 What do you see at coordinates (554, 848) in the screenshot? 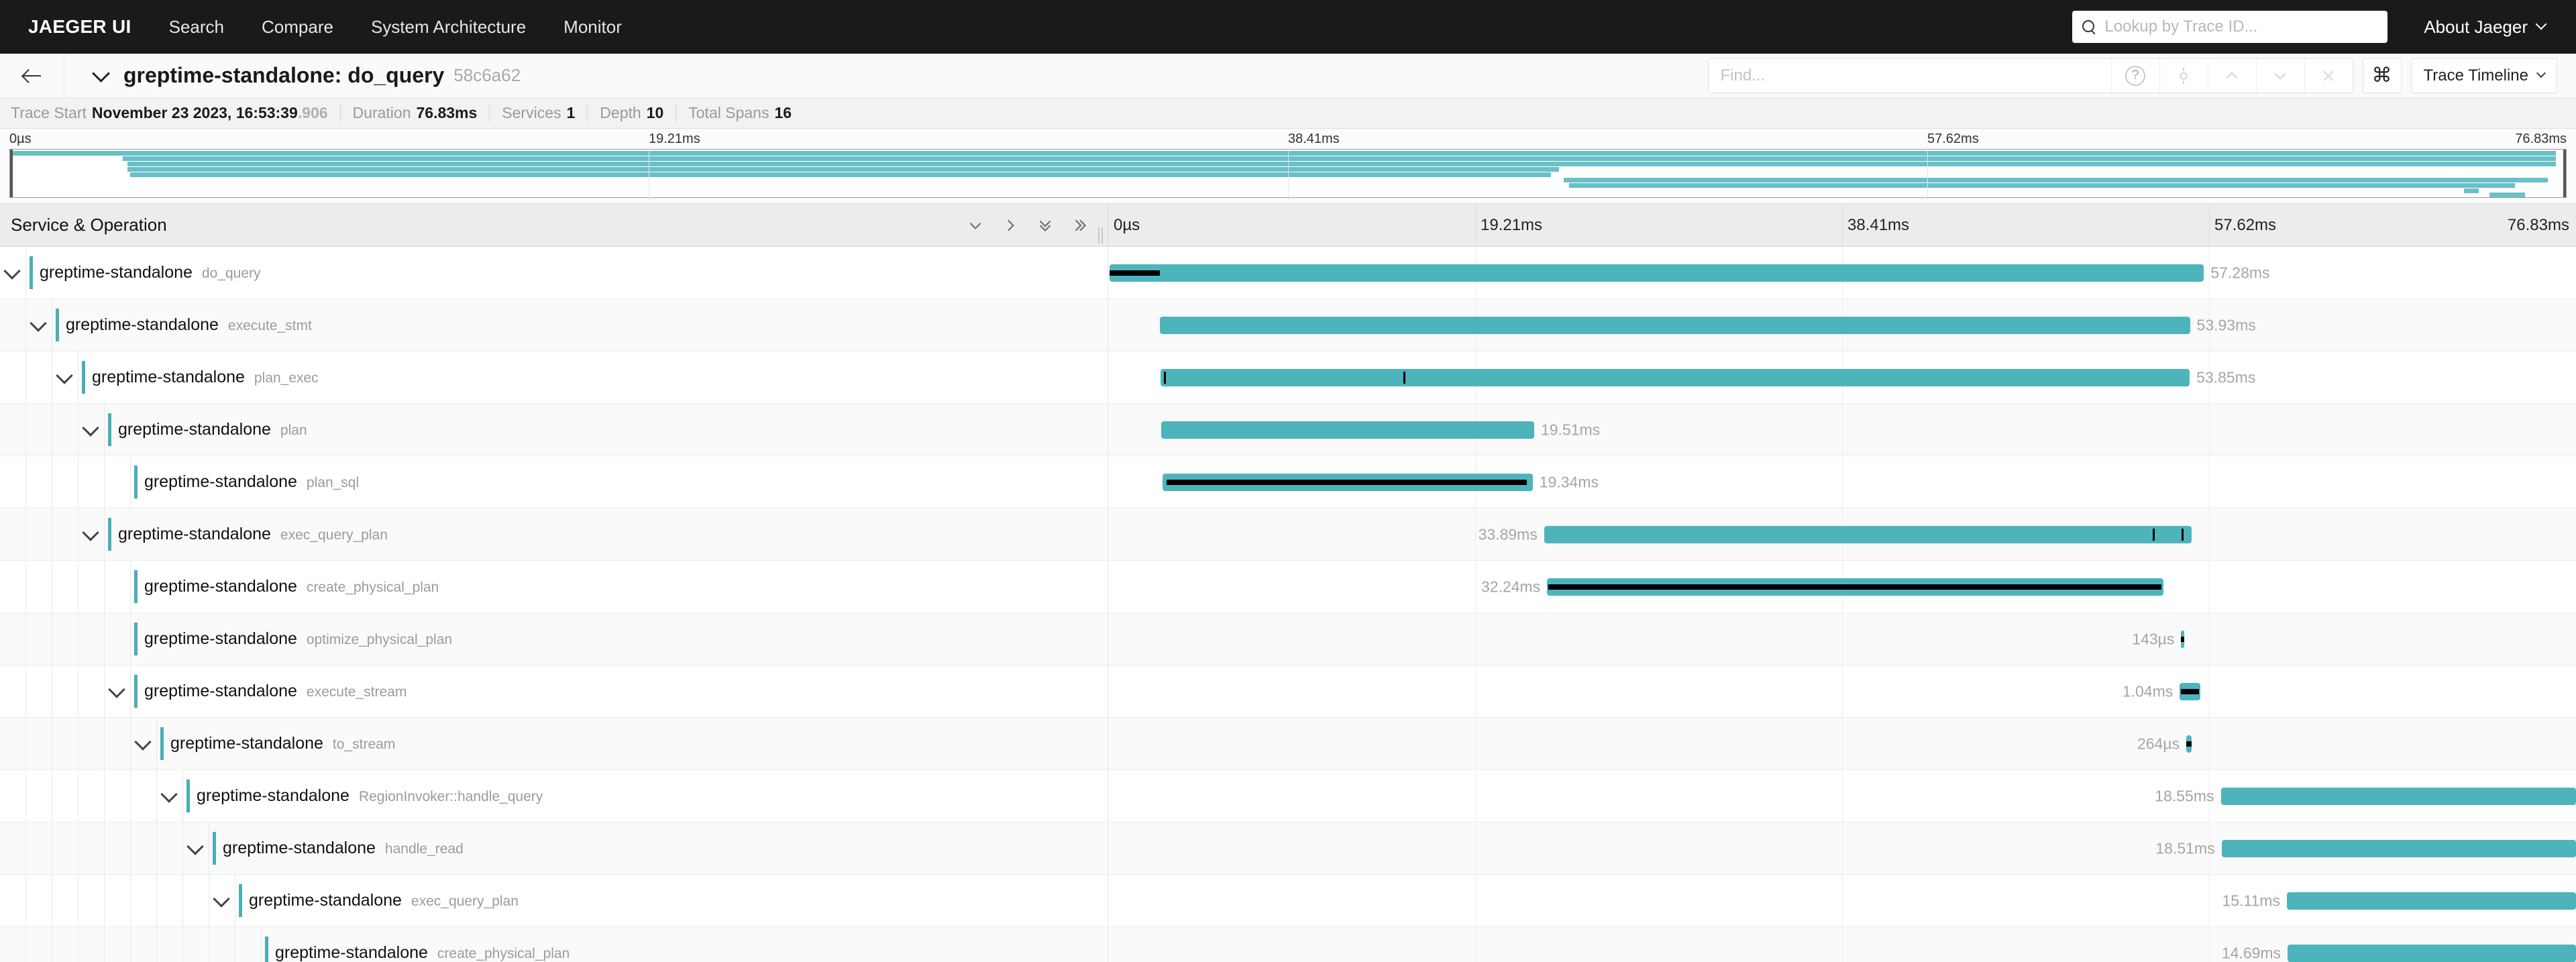
I see `span-row-label-cell: greptime-standalone handle_read` at bounding box center [554, 848].